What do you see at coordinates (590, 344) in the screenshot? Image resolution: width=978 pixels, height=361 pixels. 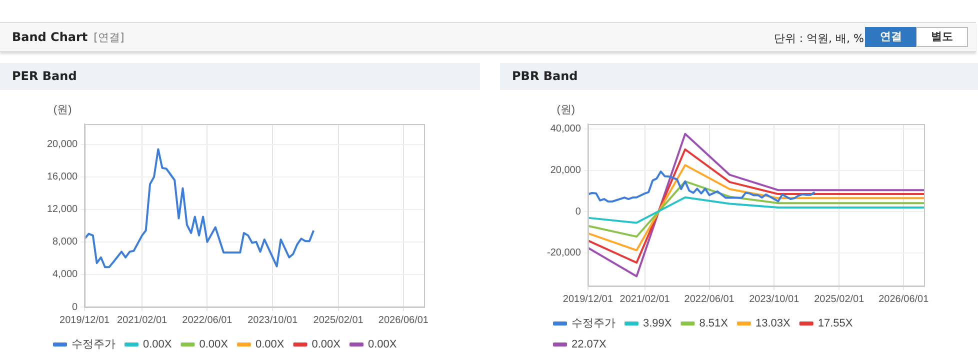 I see `legend-label: 22.07X` at bounding box center [590, 344].